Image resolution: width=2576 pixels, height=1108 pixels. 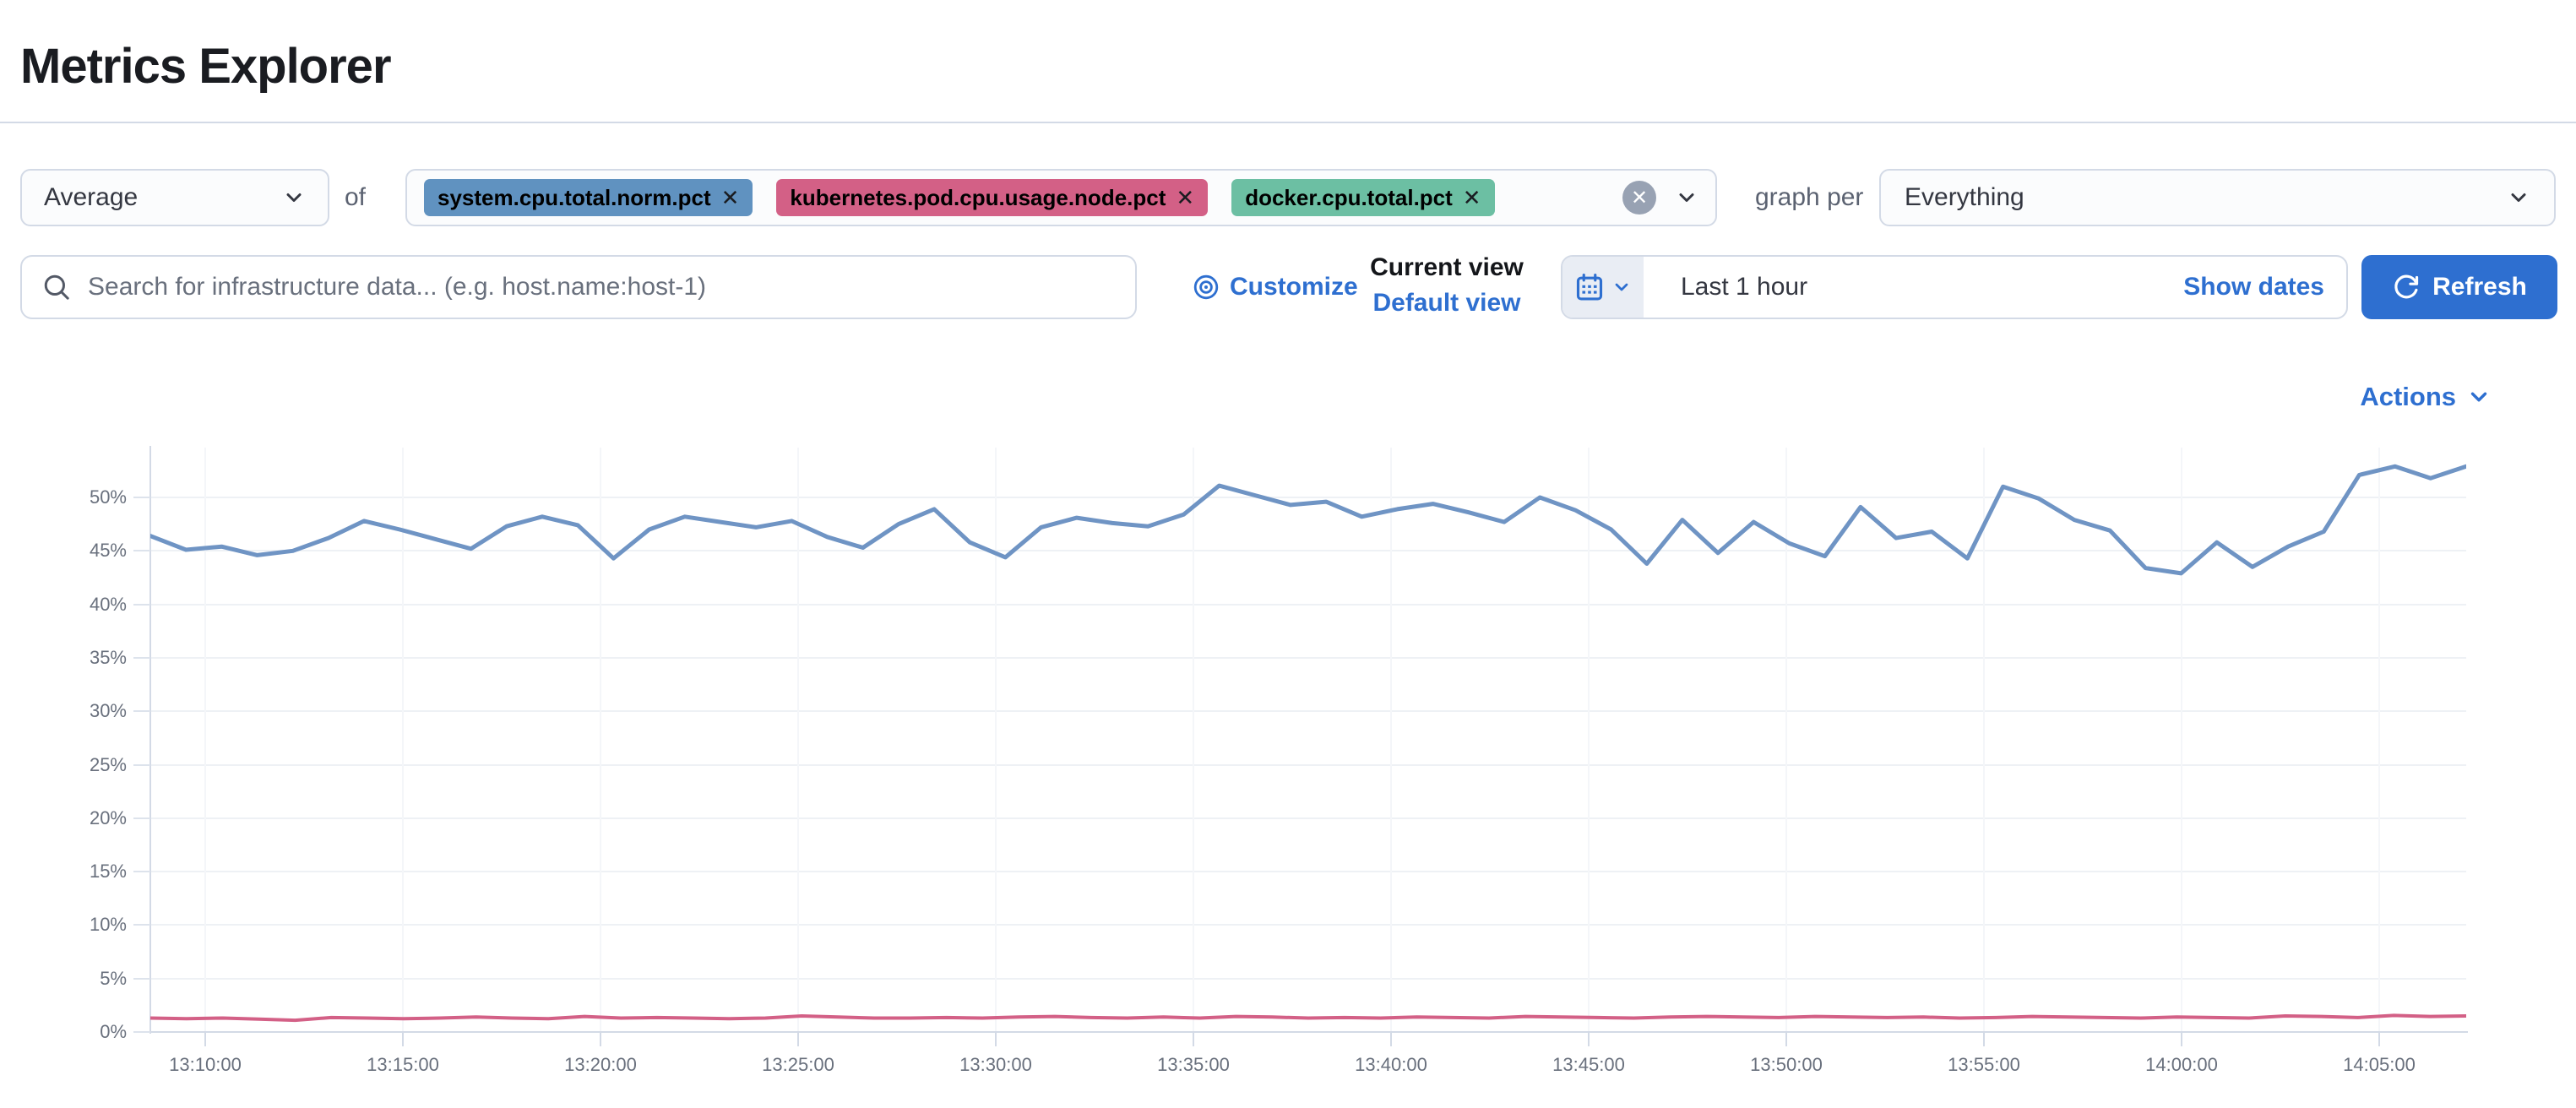 I want to click on y-axis-tick-label: 10%, so click(x=108, y=925).